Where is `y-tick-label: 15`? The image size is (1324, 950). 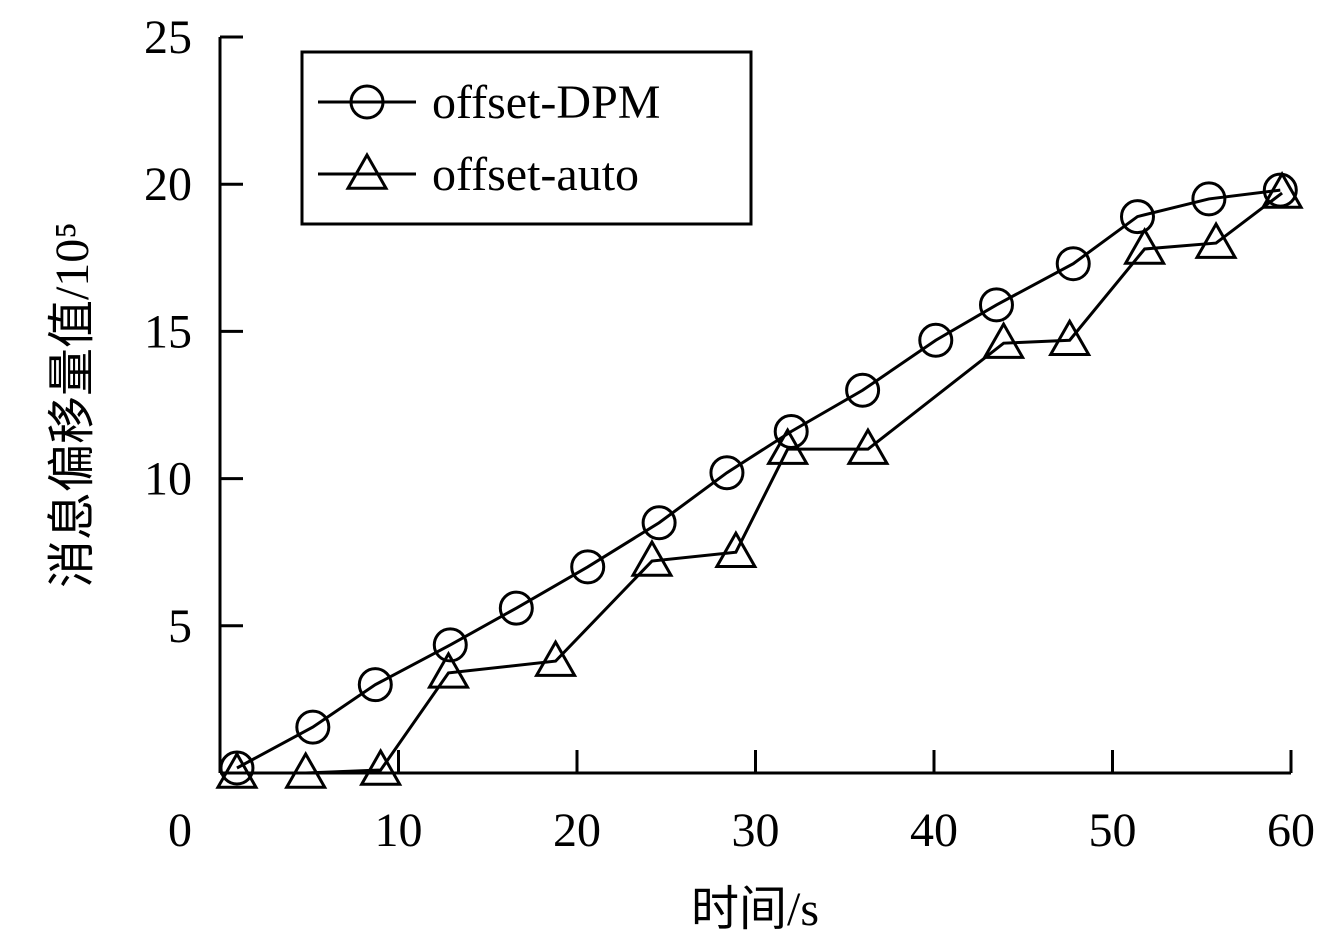
y-tick-label: 15 is located at coordinates (168, 331).